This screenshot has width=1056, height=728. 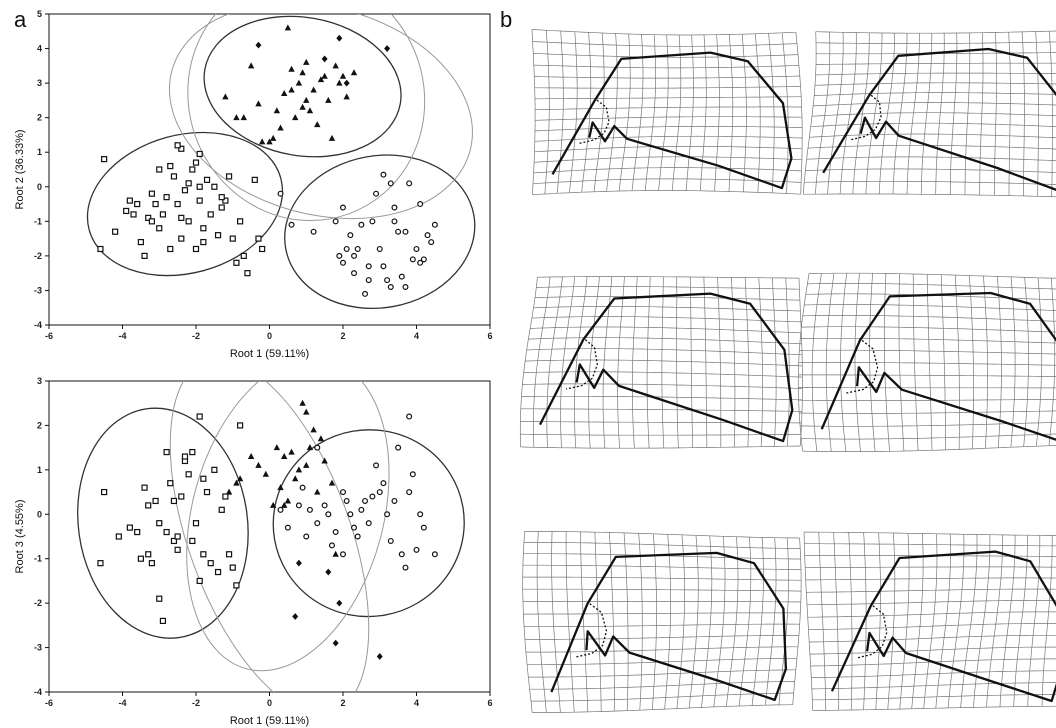 I want to click on x-tick-label: -4, so click(x=122, y=703).